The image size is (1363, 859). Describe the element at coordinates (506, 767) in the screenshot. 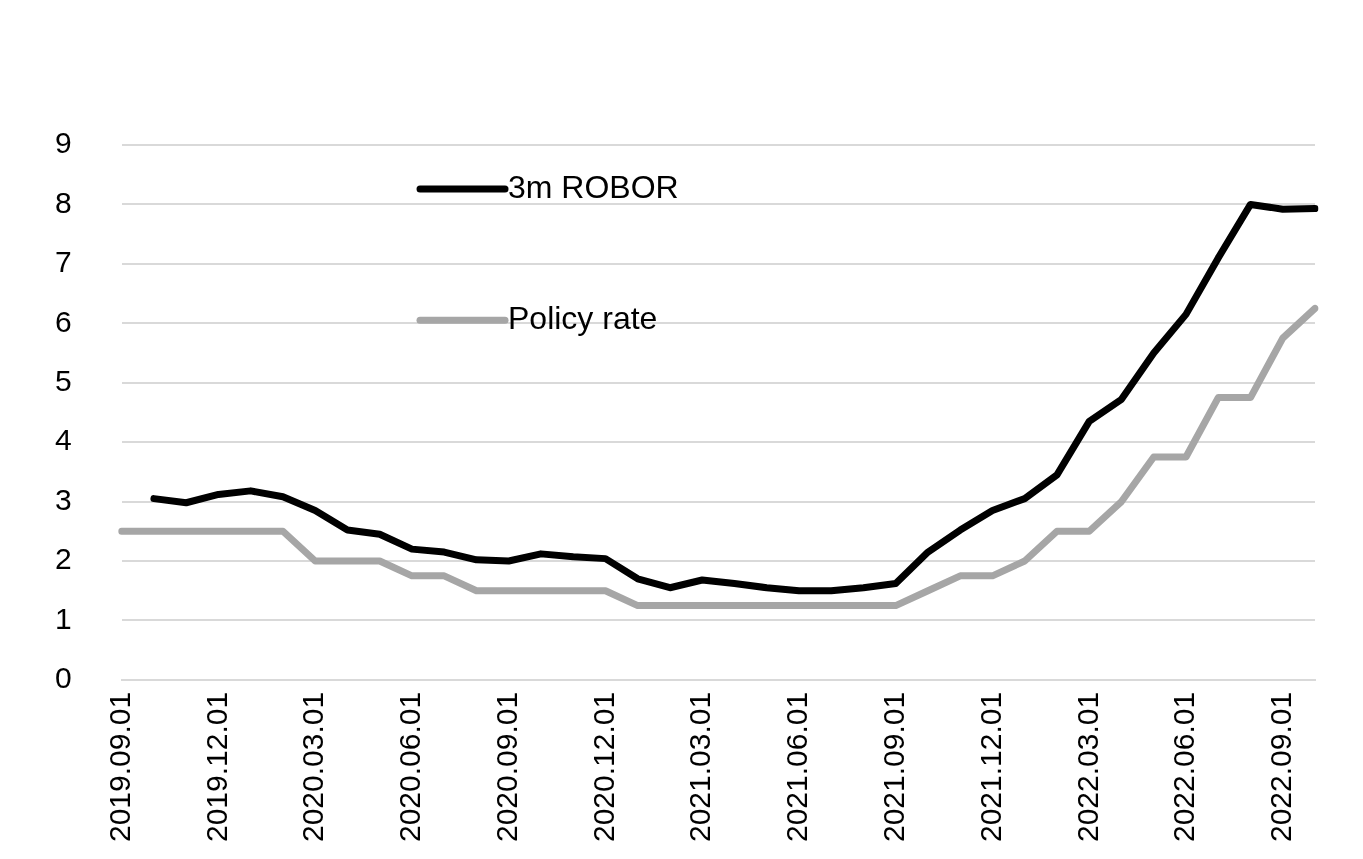

I see `x-tick-label: 2020.09.01` at that location.